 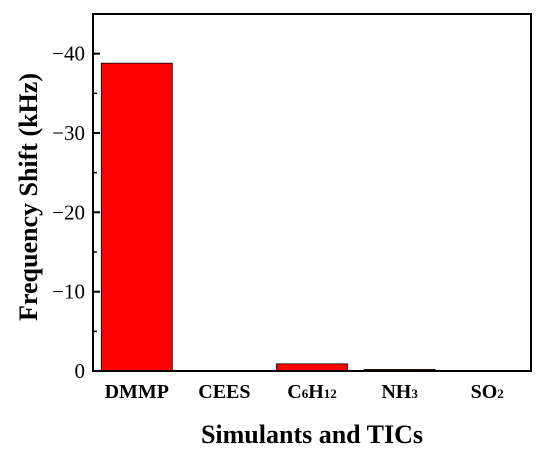 What do you see at coordinates (80, 371) in the screenshot?
I see `y-tick-label: 0` at bounding box center [80, 371].